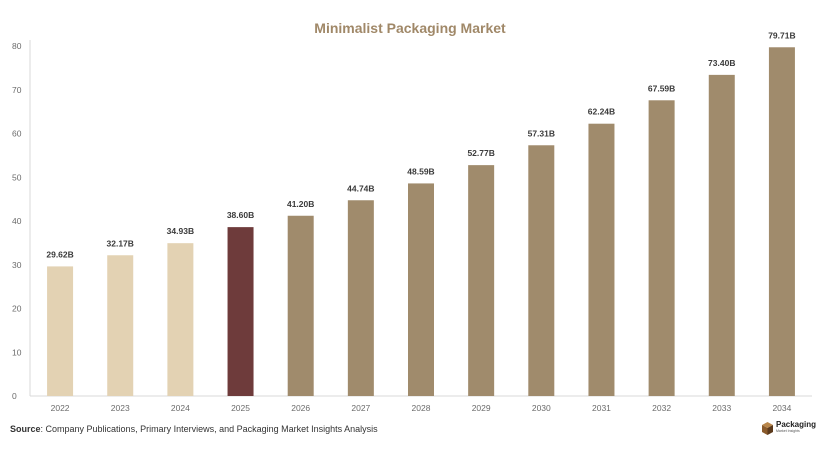  What do you see at coordinates (17, 352) in the screenshot?
I see `y-tick-label: 10` at bounding box center [17, 352].